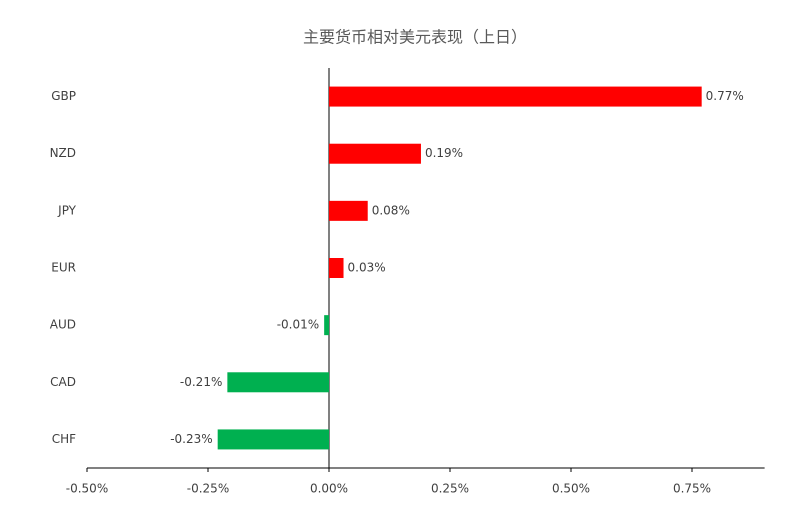  Describe the element at coordinates (63, 96) in the screenshot. I see `y-tick-label: GBP` at that location.